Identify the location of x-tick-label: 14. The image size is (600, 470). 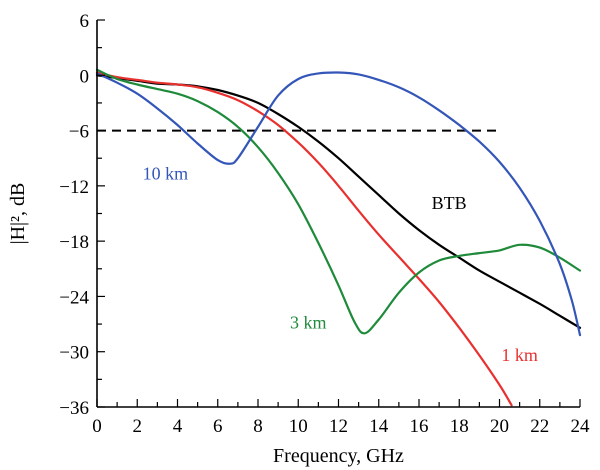
(379, 426).